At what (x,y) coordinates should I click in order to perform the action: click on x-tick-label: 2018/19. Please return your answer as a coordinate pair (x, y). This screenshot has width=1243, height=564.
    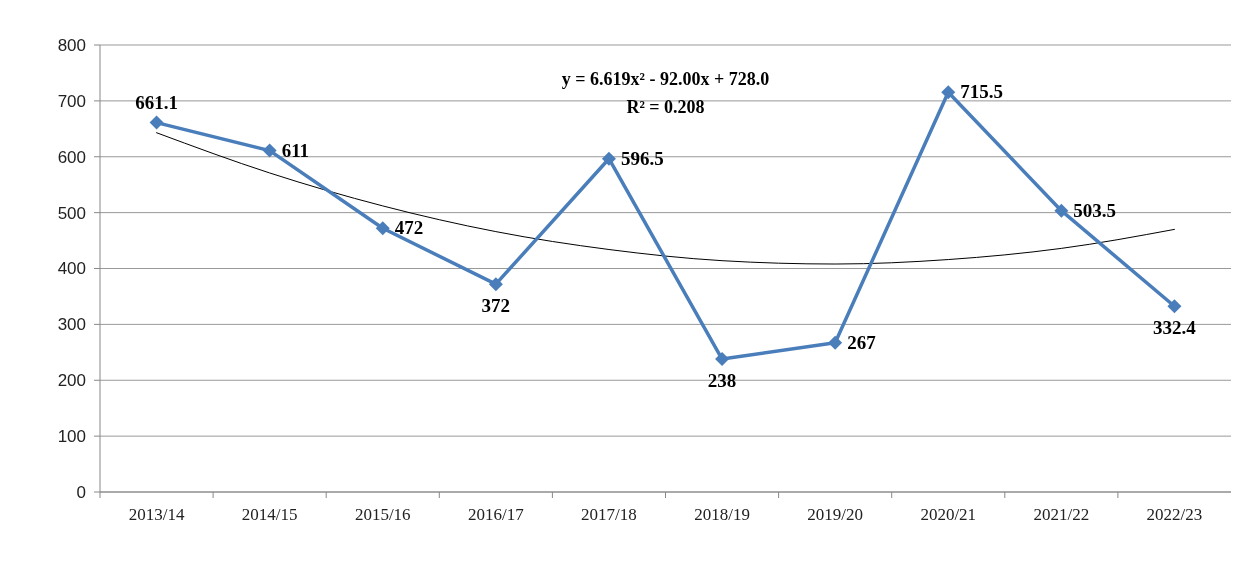
    Looking at the image, I should click on (722, 514).